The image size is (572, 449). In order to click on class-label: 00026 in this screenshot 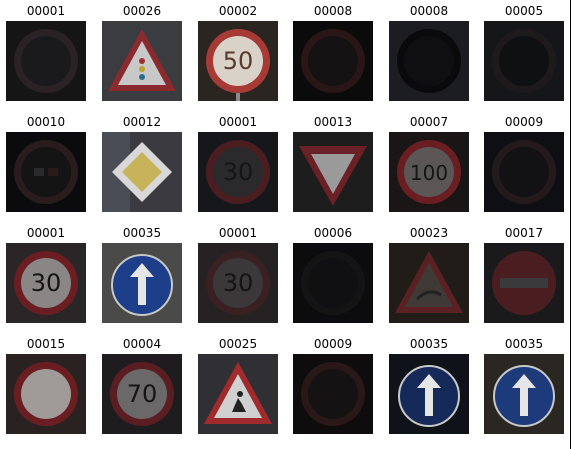, I will do `click(142, 11)`.